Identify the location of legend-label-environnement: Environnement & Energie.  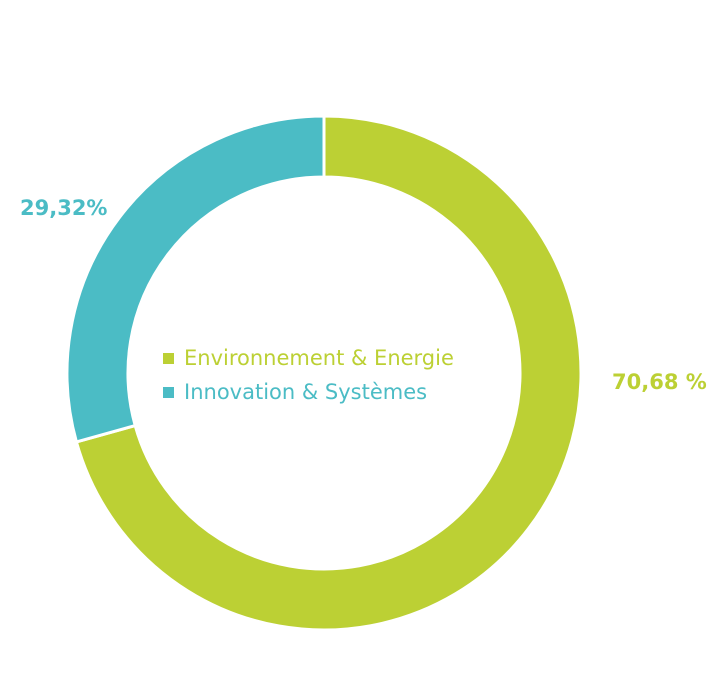
(319, 358).